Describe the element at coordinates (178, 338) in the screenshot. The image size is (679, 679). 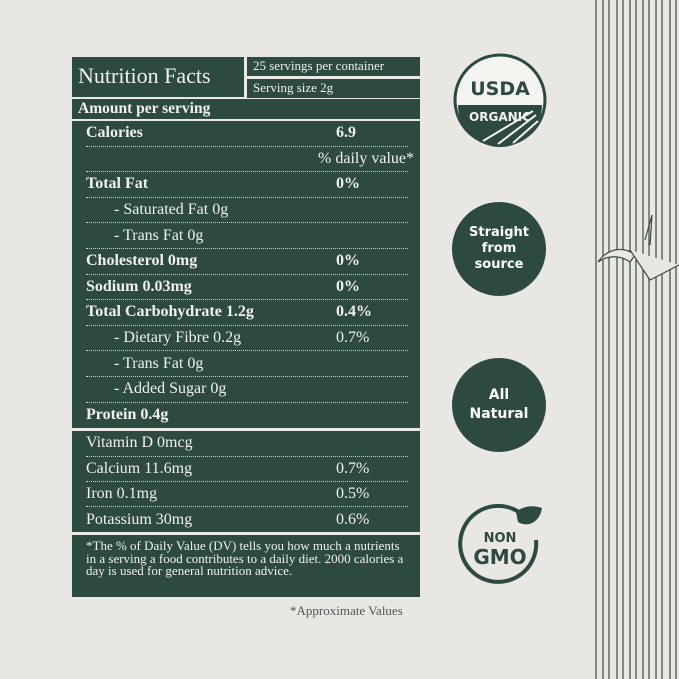
I see `nutrient-name: - Dietary Fibre 0.2g` at that location.